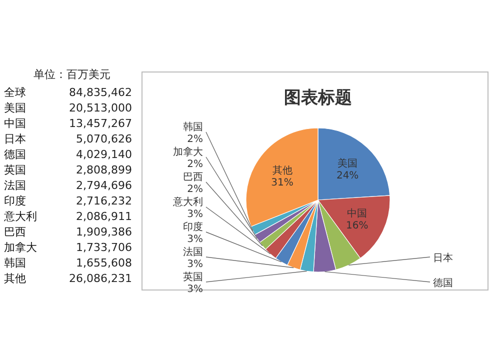  I want to click on text: 2,794,696, so click(104, 185).